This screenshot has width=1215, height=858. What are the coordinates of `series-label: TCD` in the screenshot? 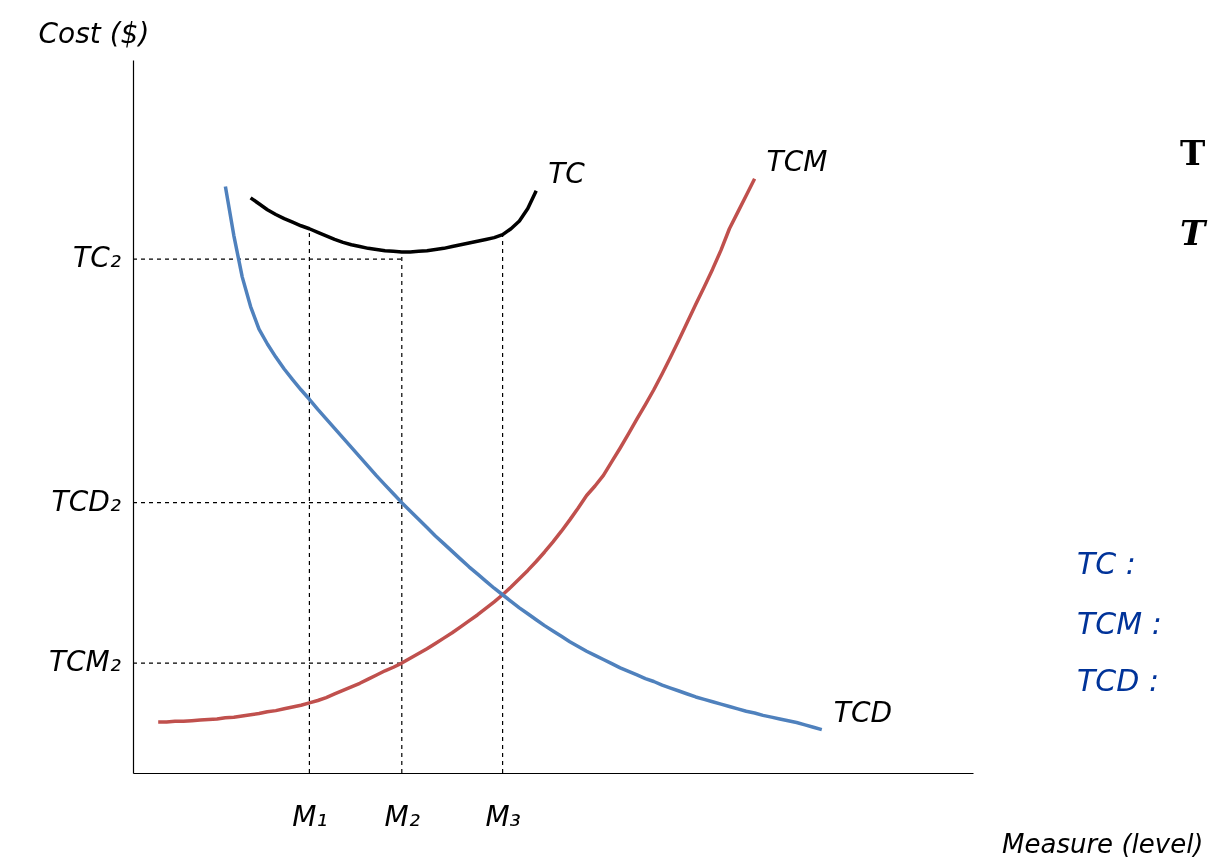 It's located at (863, 712).